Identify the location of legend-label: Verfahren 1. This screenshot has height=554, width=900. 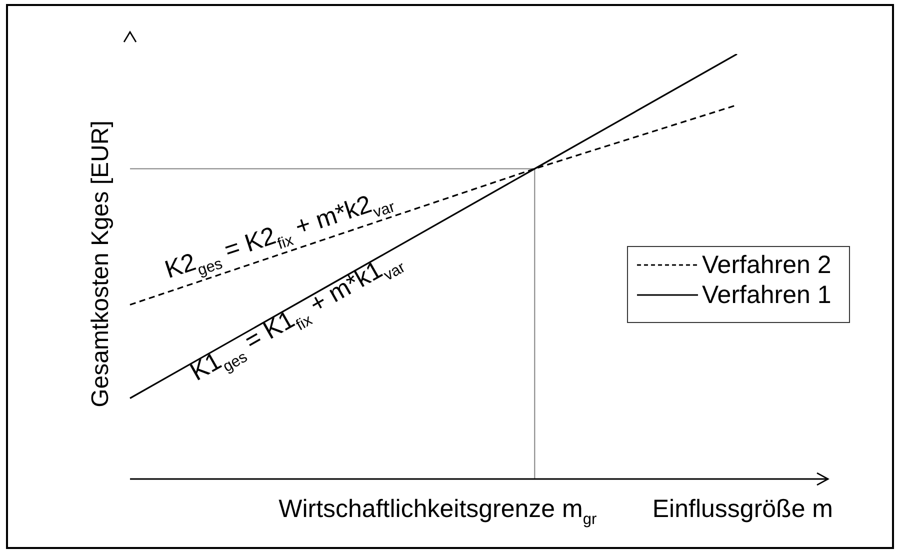
(767, 295).